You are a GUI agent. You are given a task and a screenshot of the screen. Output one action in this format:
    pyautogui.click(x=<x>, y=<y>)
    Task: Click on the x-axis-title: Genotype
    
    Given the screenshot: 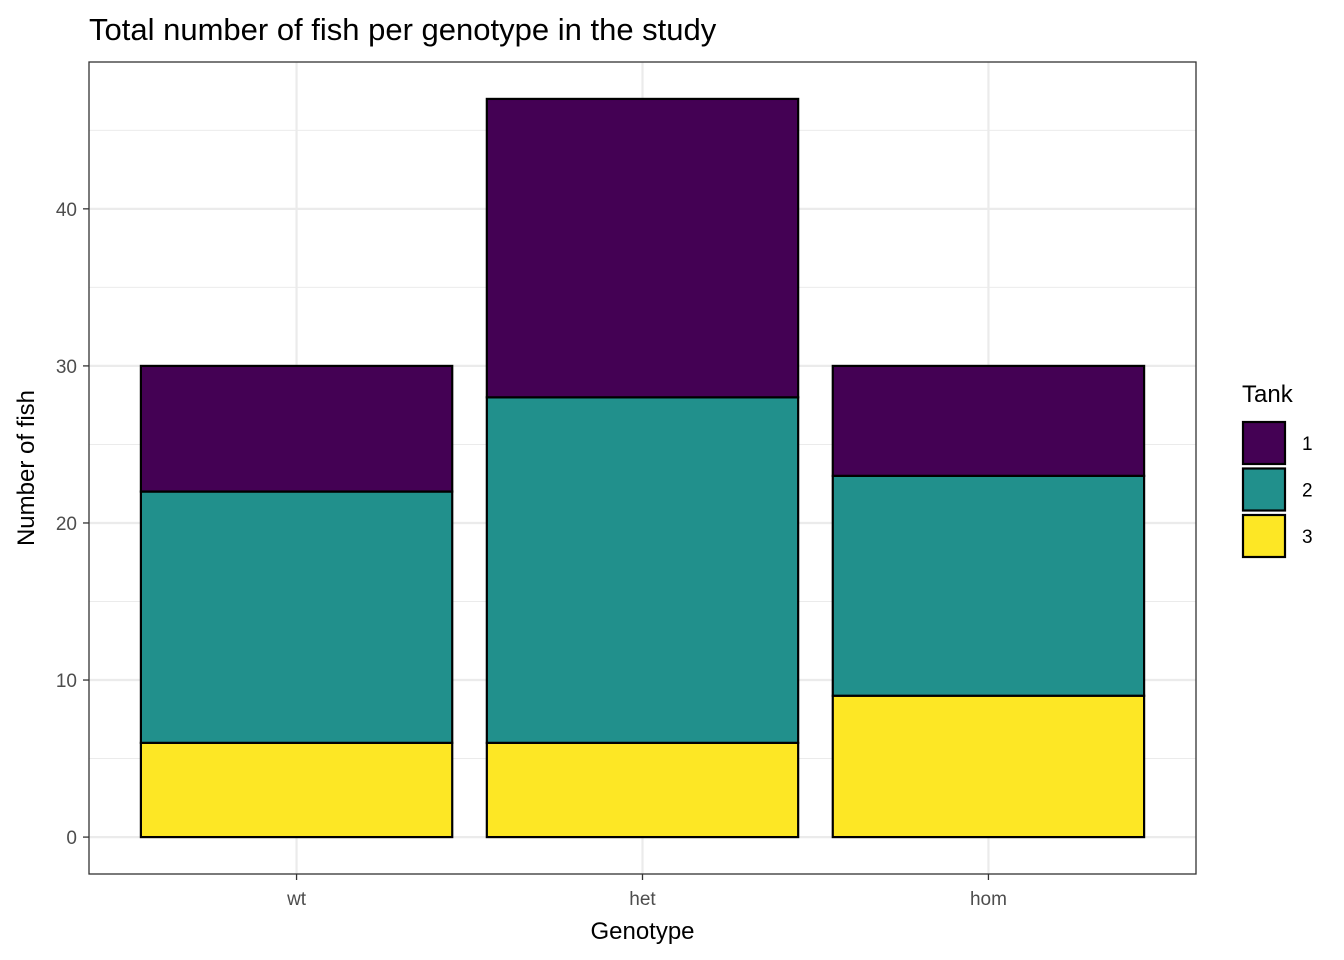 What is the action you would take?
    pyautogui.click(x=642, y=931)
    